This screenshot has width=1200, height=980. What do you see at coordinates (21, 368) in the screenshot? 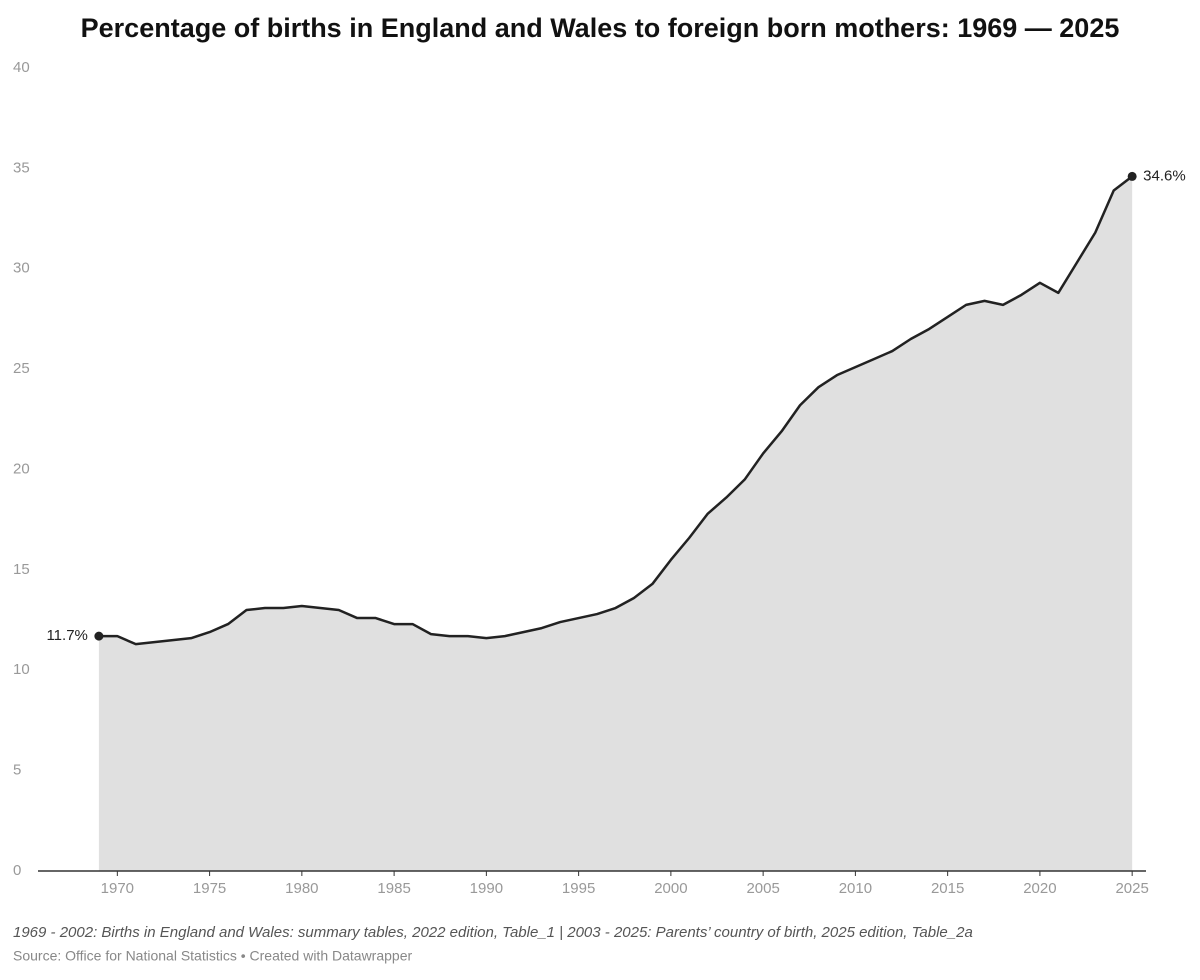
I see `y-tick-label: 25` at bounding box center [21, 368].